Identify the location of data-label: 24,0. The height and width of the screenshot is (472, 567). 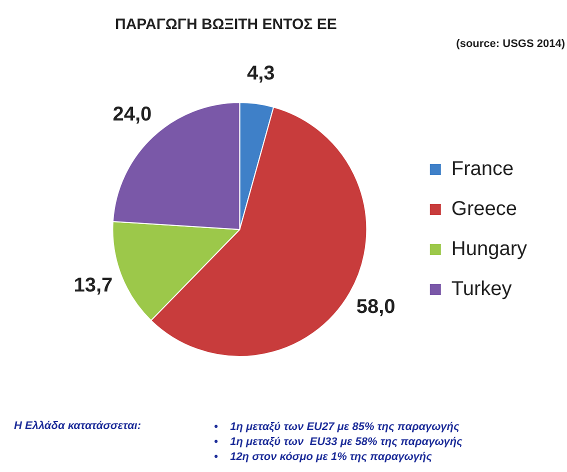
(132, 115).